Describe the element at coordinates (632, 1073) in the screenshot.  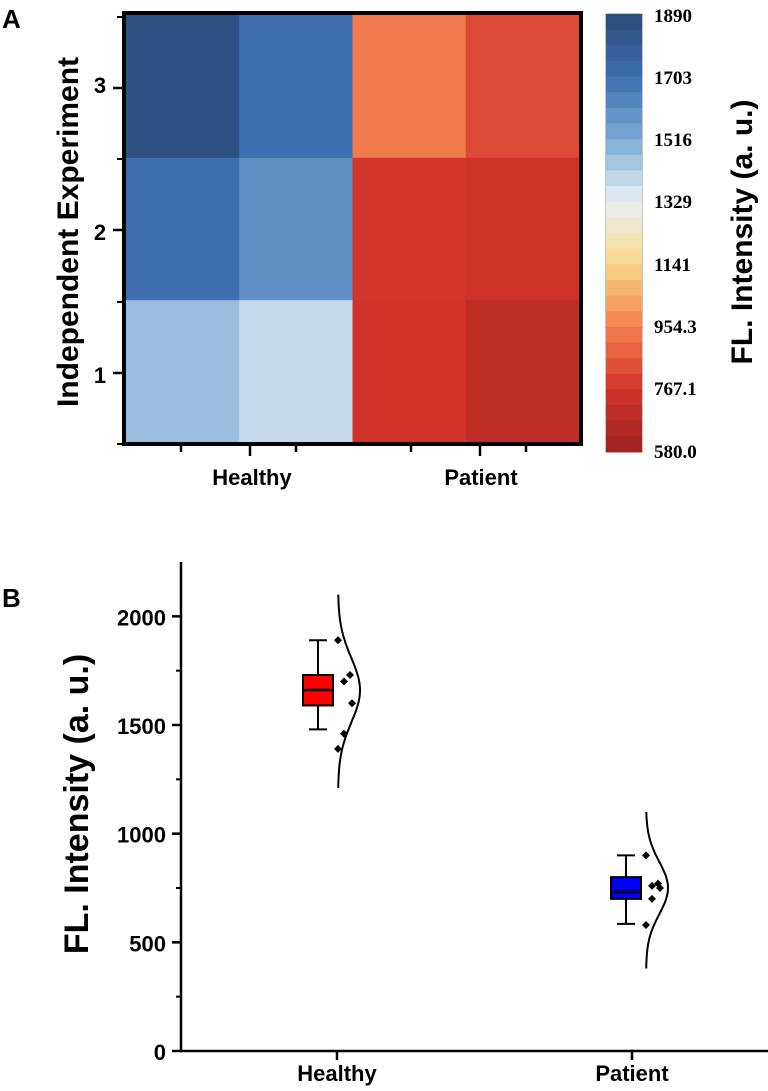
I see `box-x-label-patient: Patient` at that location.